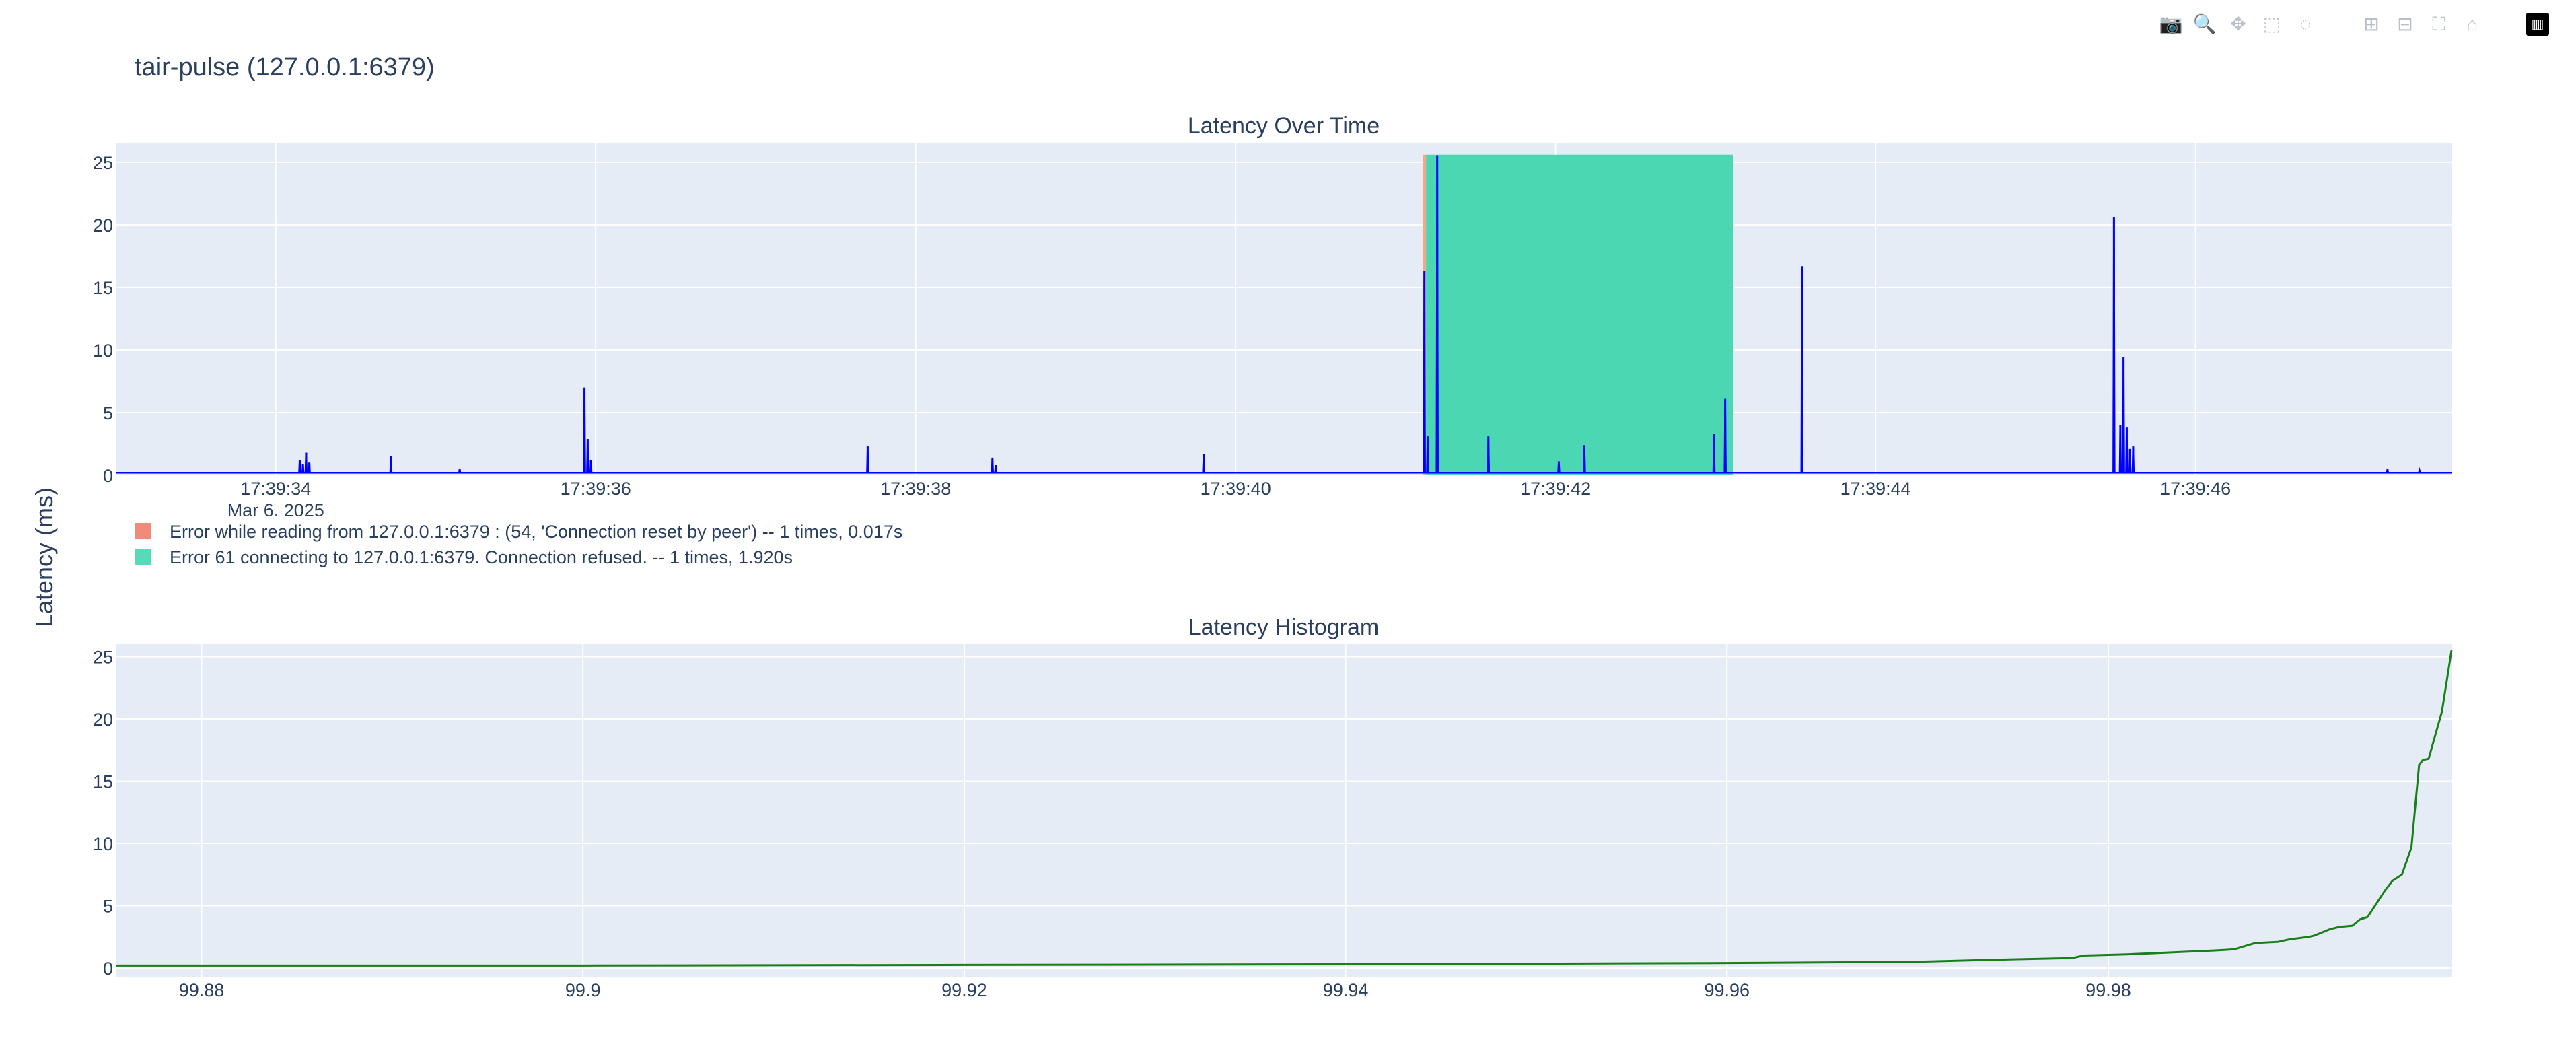  I want to click on box-select-icon: ⬚, so click(2272, 24).